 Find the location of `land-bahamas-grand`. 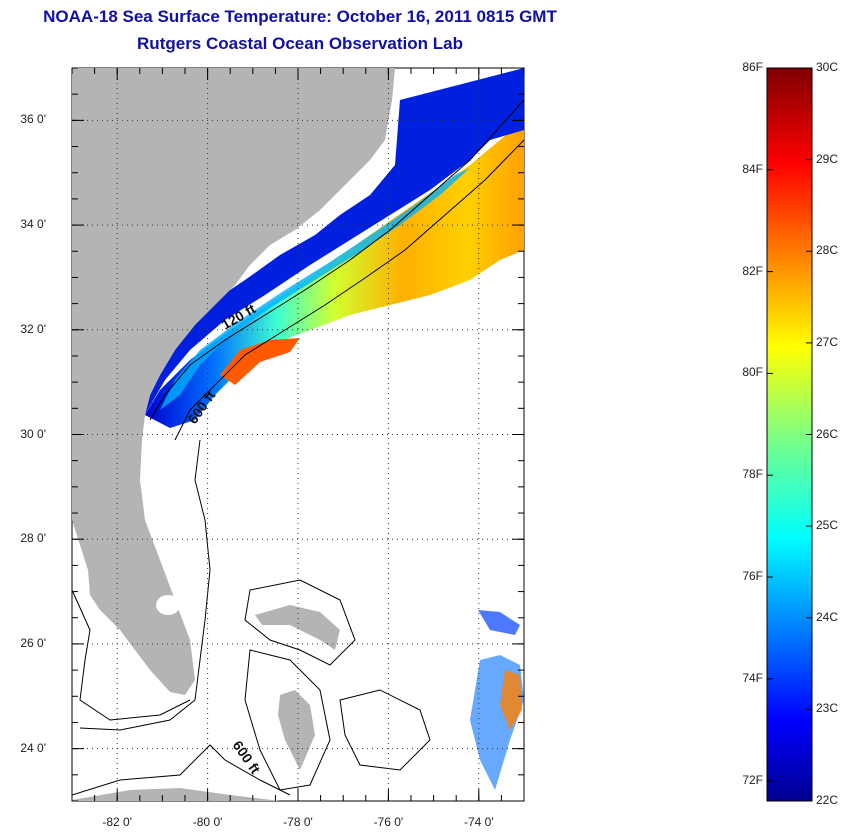

land-bahamas-grand is located at coordinates (297, 627).